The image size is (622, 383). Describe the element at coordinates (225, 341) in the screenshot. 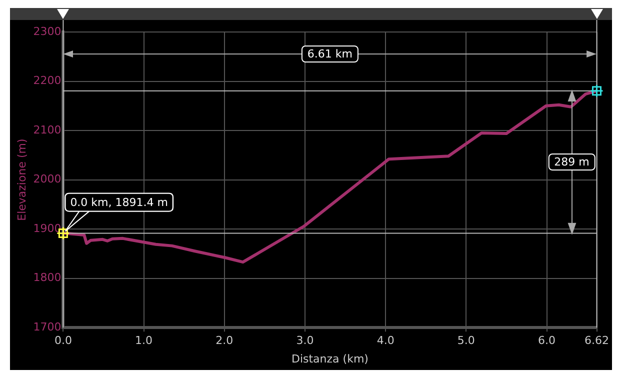

I see `x-tick-label: 2.0` at that location.